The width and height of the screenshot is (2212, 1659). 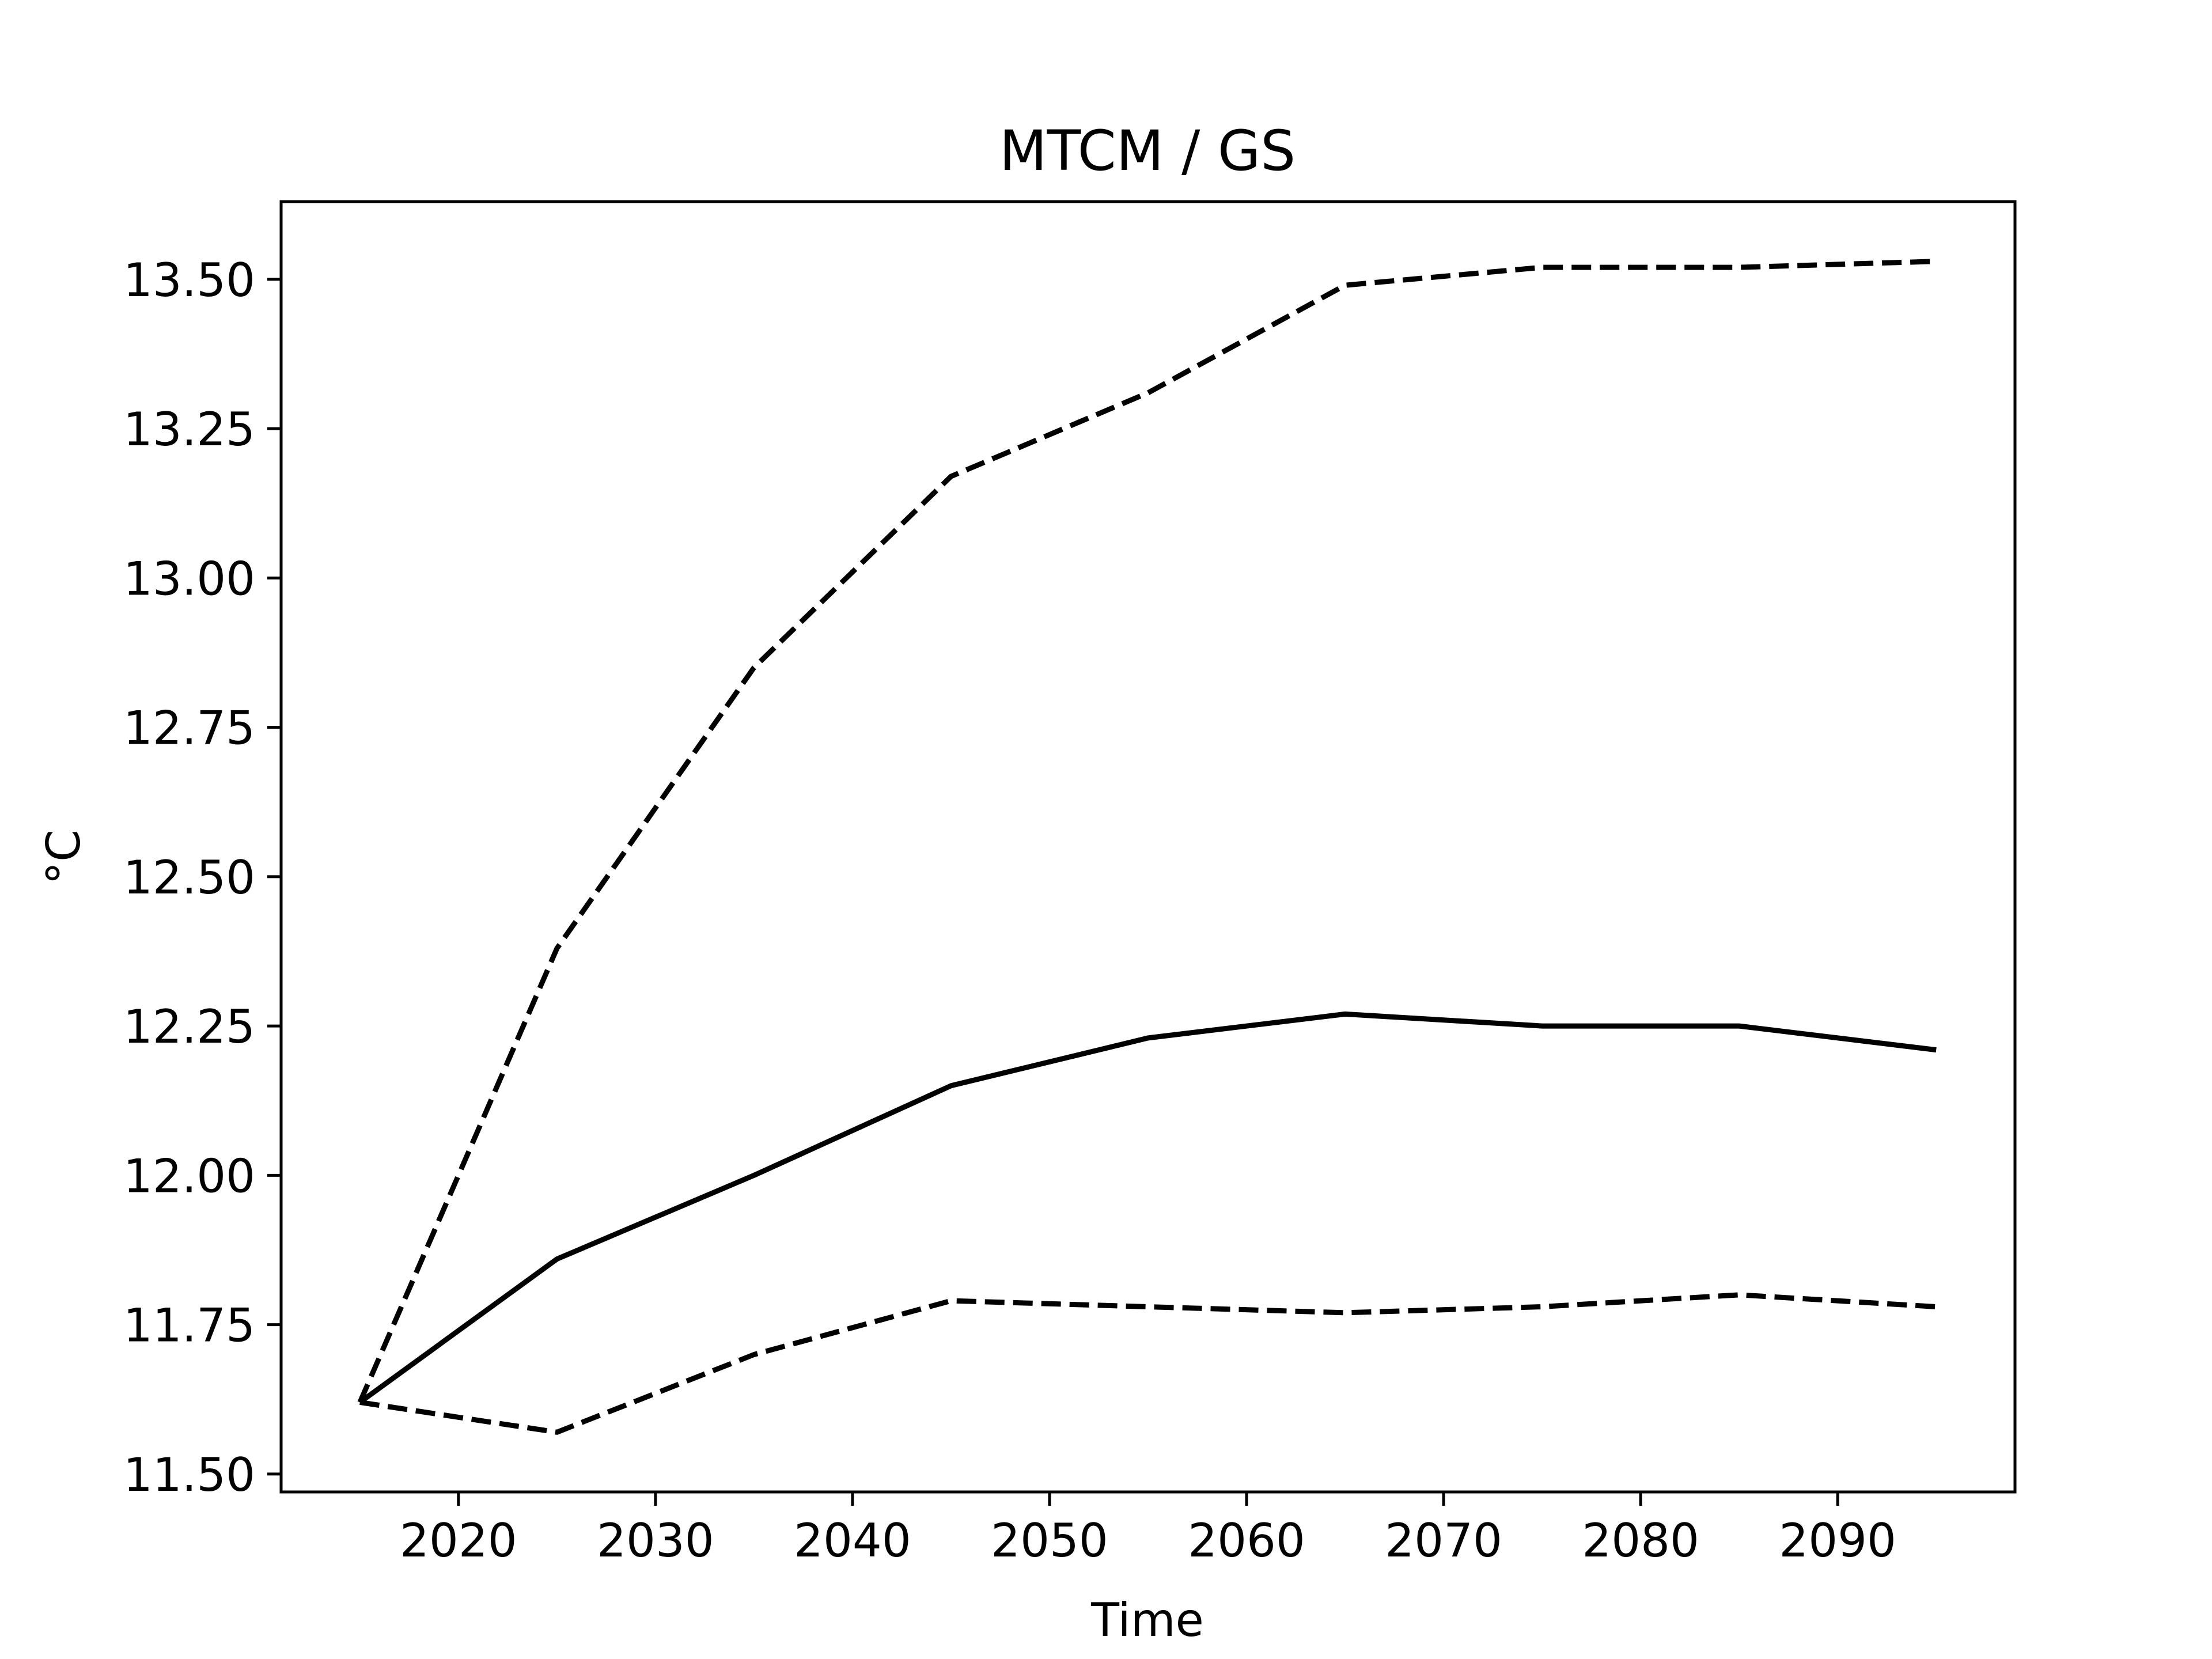 What do you see at coordinates (189, 1176) in the screenshot?
I see `y-tick-label: 12.00` at bounding box center [189, 1176].